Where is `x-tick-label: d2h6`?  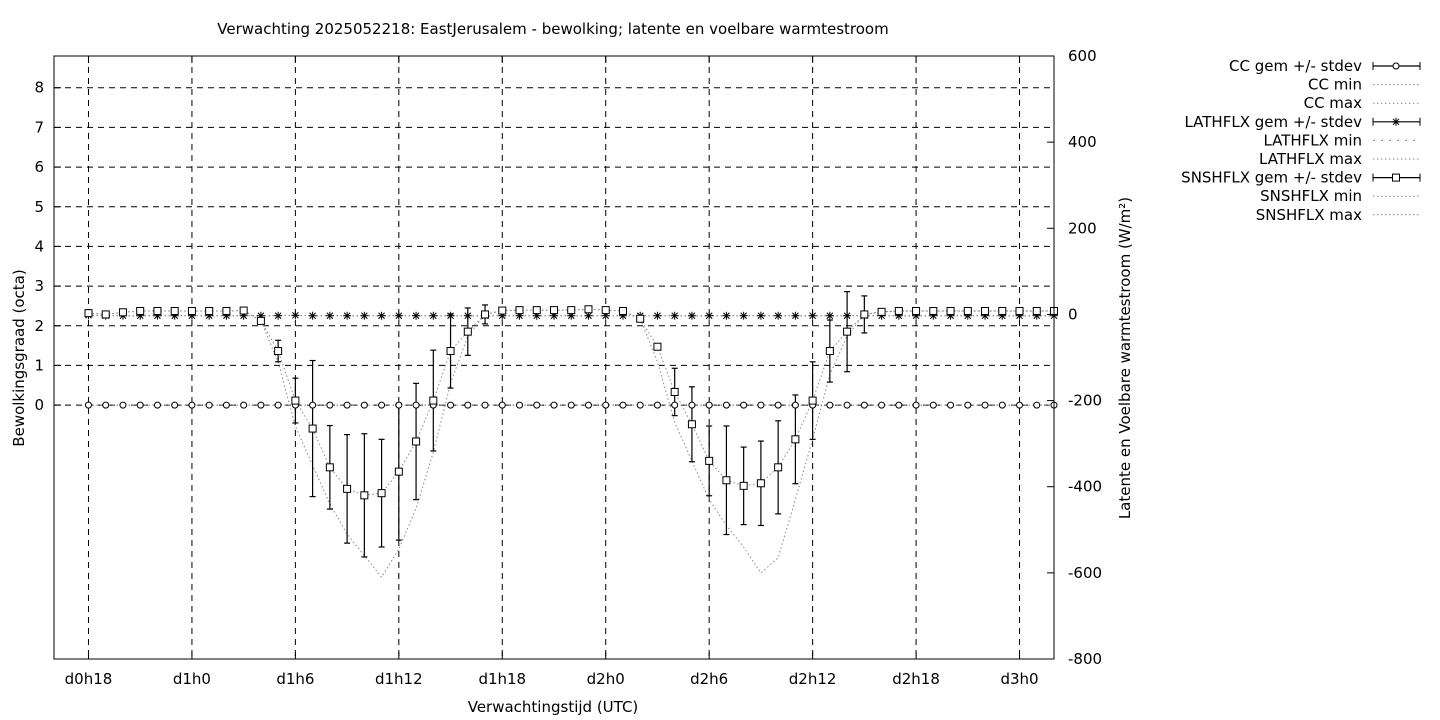 x-tick-label: d2h6 is located at coordinates (709, 679).